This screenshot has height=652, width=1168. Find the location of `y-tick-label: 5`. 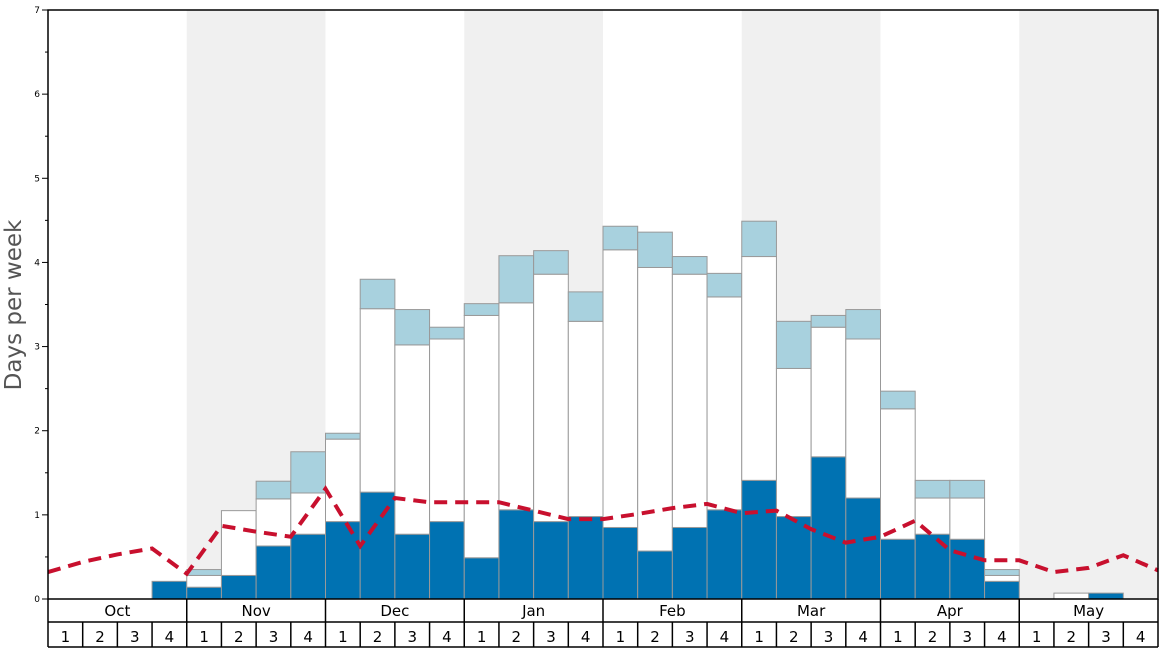

y-tick-label: 5 is located at coordinates (37, 179).